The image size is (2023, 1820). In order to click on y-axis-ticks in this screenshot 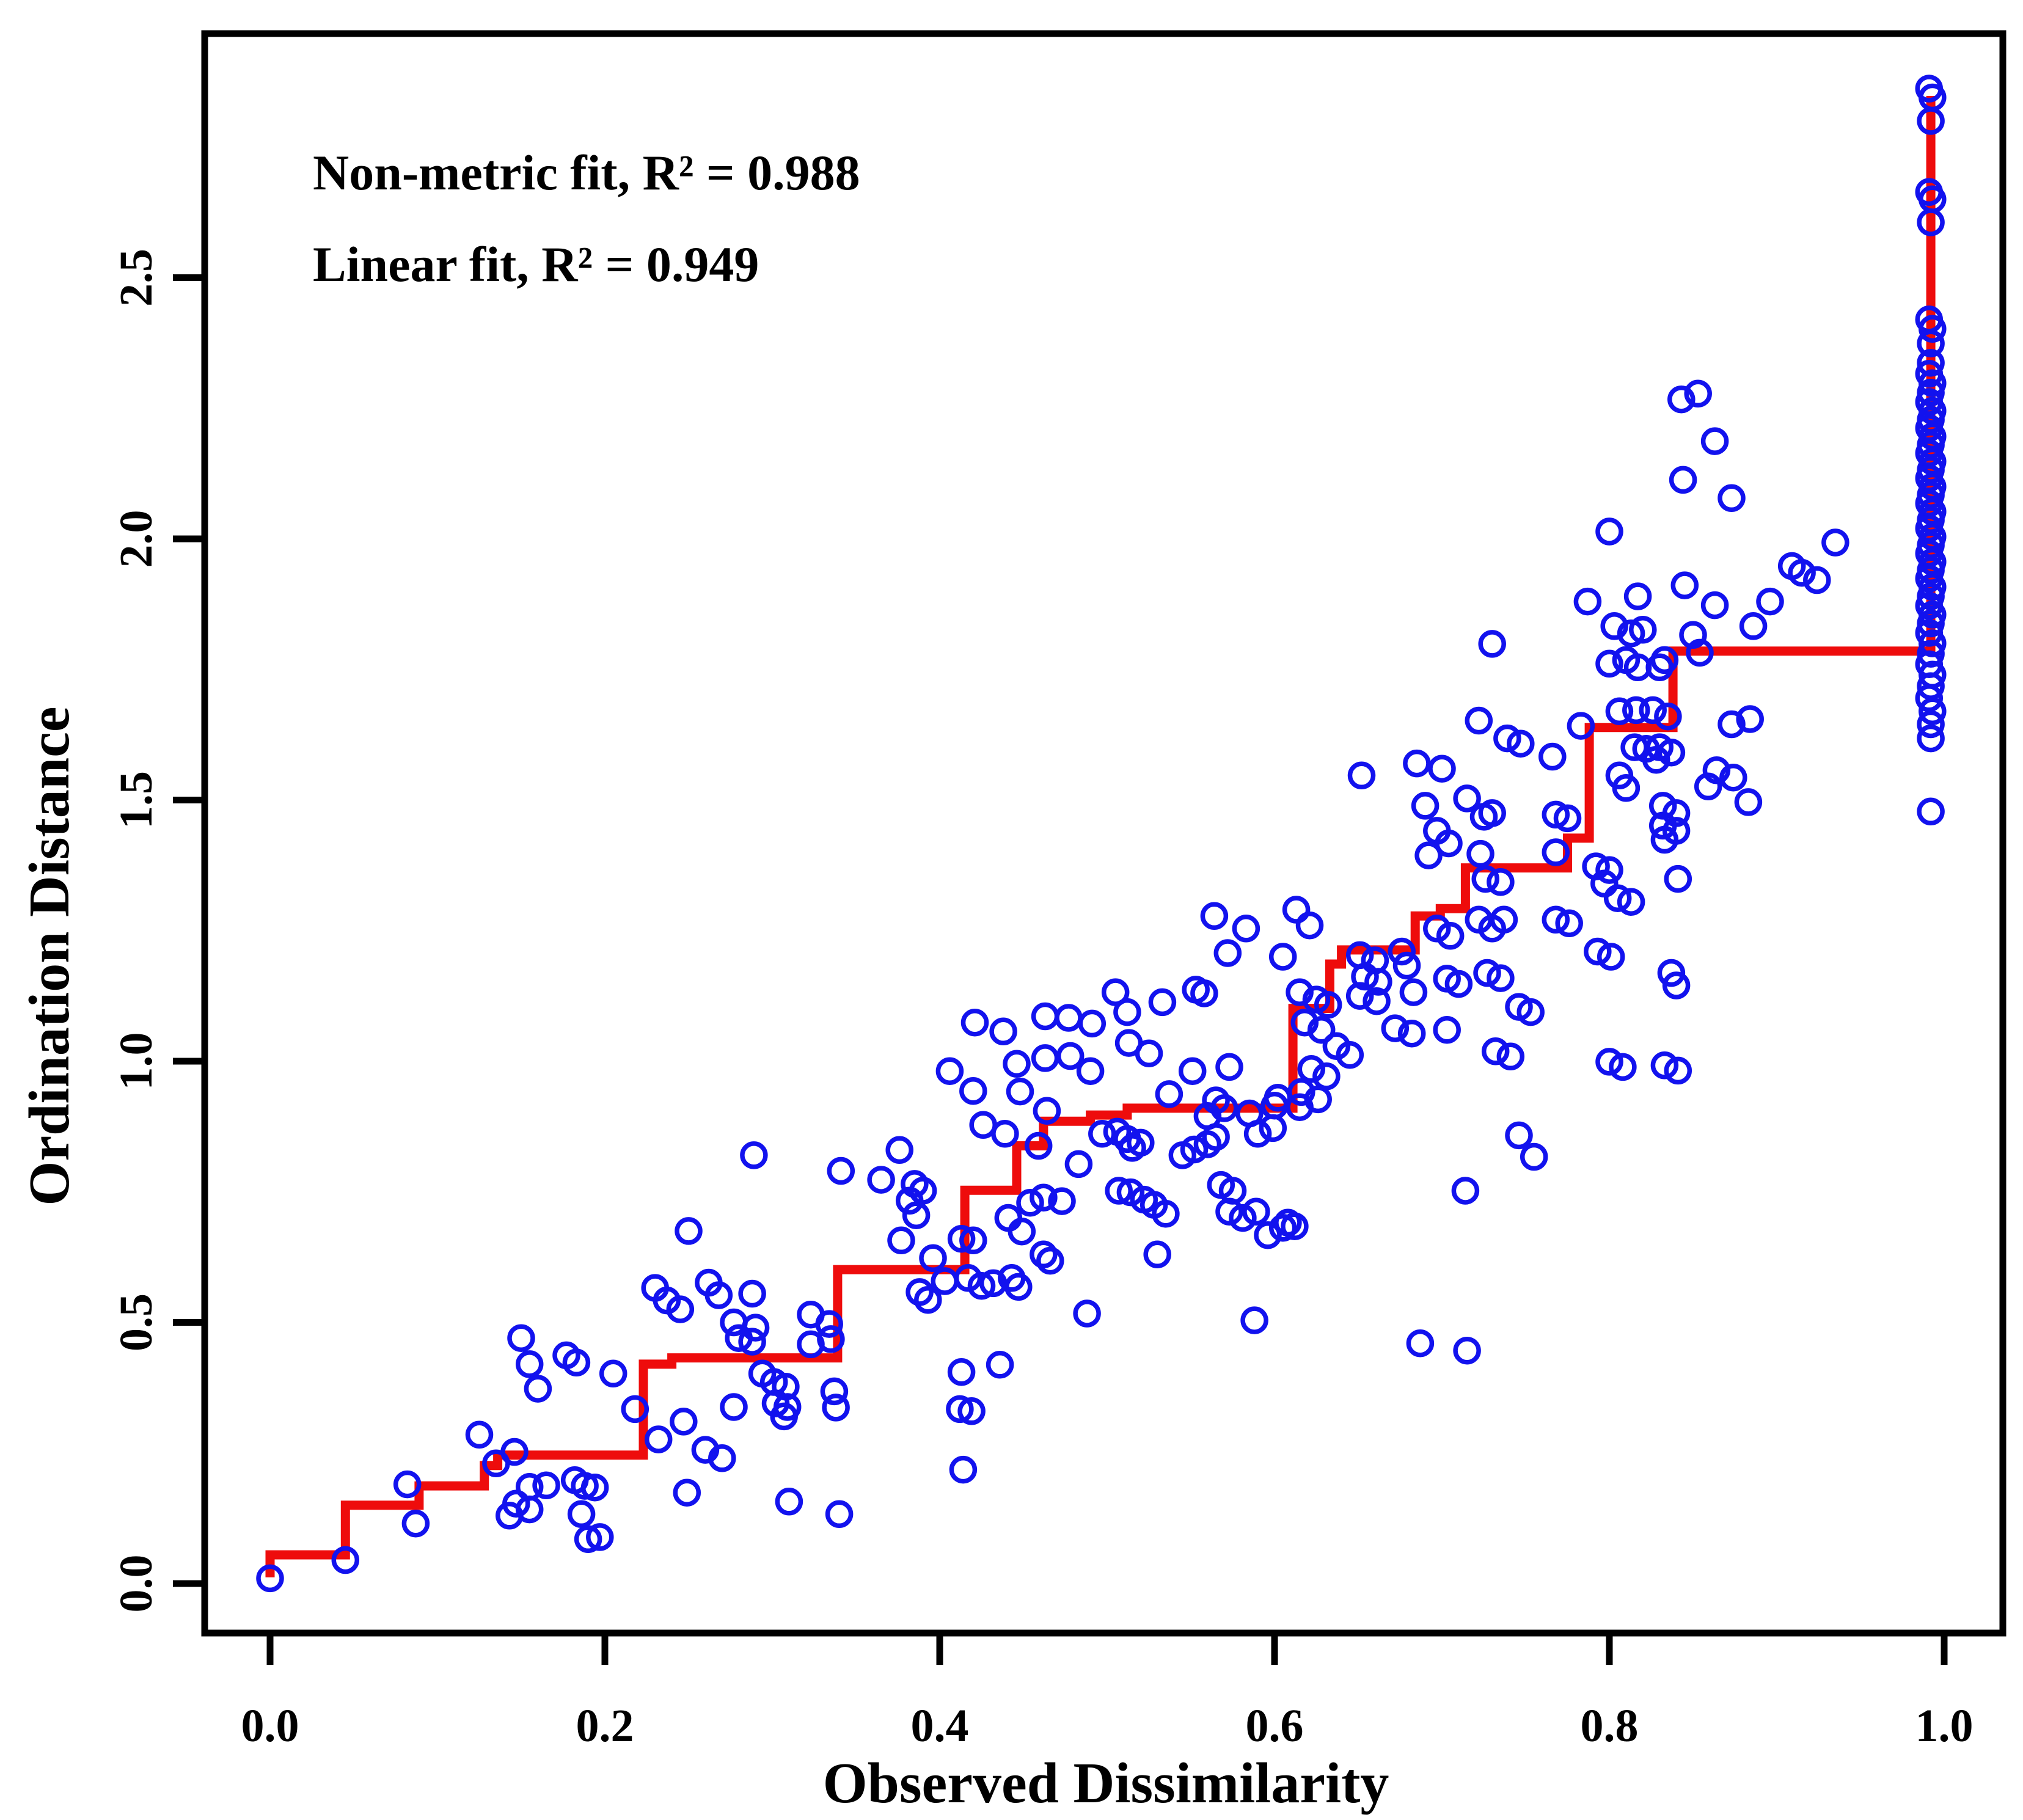, I will do `click(189, 930)`.